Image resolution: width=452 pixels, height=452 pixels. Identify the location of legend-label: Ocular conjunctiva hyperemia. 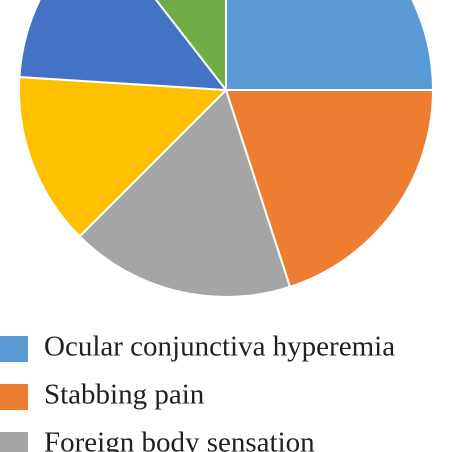
(219, 347).